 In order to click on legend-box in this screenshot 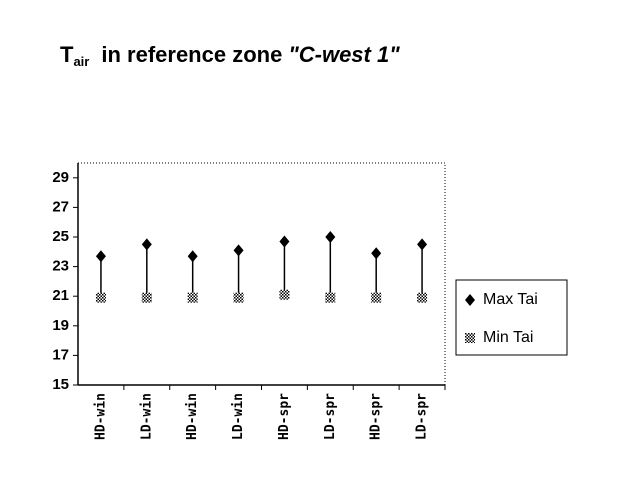, I will do `click(511, 317)`.